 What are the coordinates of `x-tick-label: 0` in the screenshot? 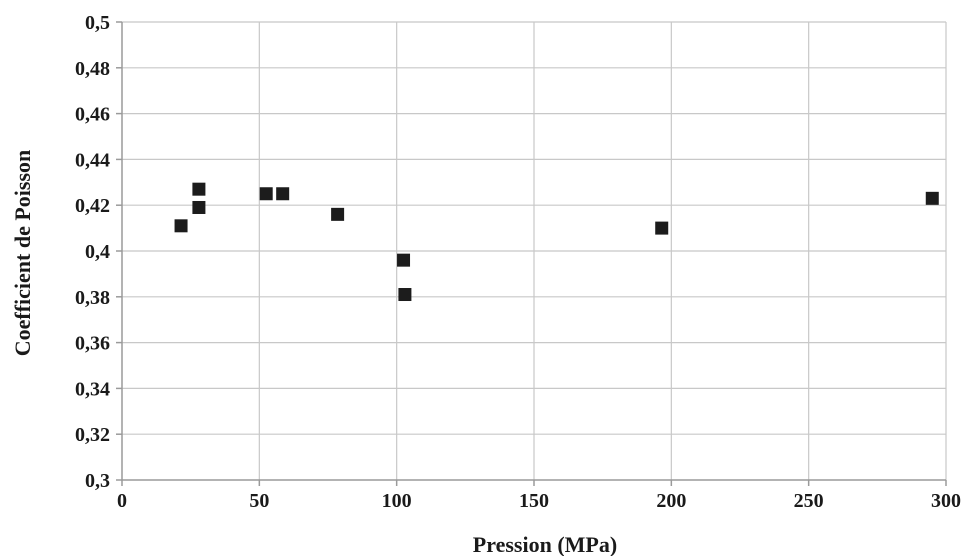 It's located at (122, 501).